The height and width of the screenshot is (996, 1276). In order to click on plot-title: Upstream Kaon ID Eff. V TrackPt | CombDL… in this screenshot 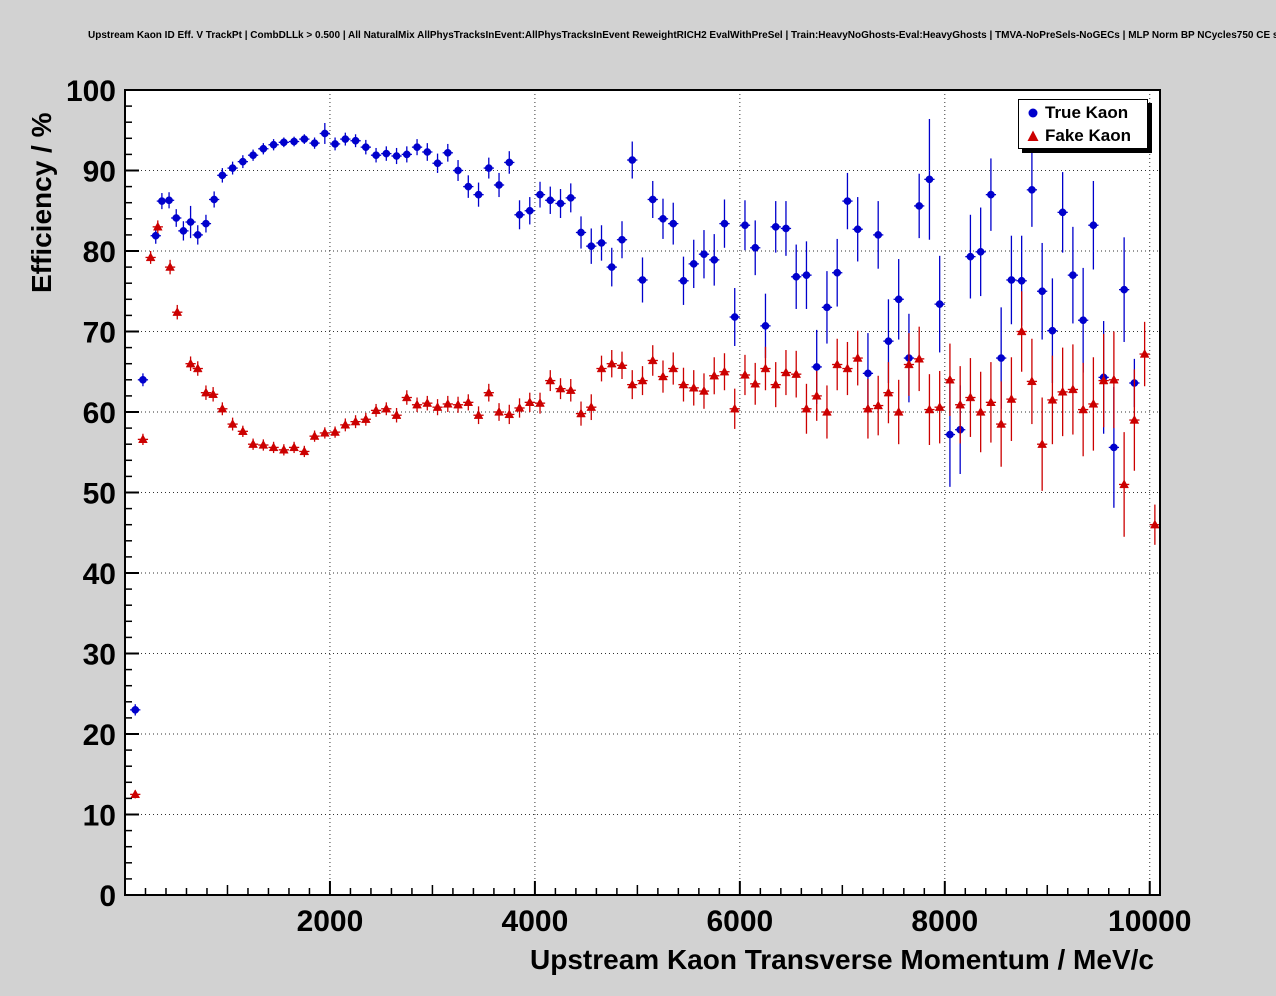, I will do `click(682, 35)`.